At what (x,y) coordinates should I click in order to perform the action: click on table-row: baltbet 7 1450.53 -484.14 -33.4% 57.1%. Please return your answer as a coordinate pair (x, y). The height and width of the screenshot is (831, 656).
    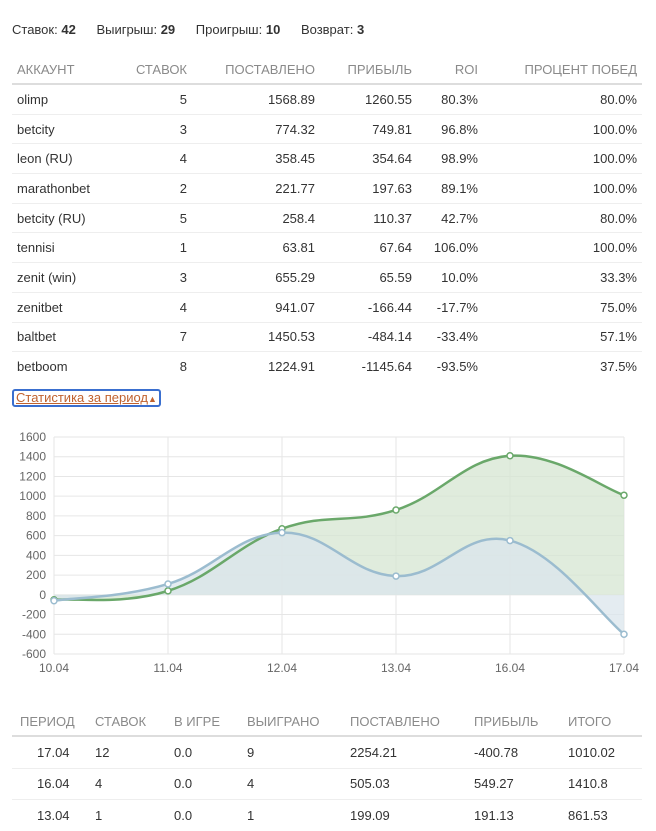
    Looking at the image, I should click on (327, 336).